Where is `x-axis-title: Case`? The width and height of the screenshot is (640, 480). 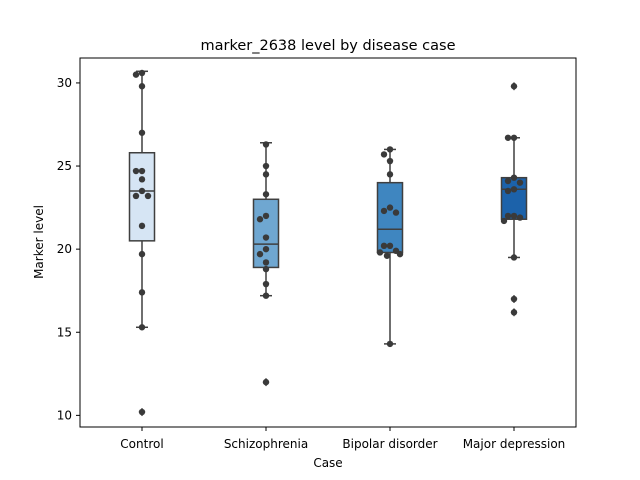 x-axis-title: Case is located at coordinates (327, 463).